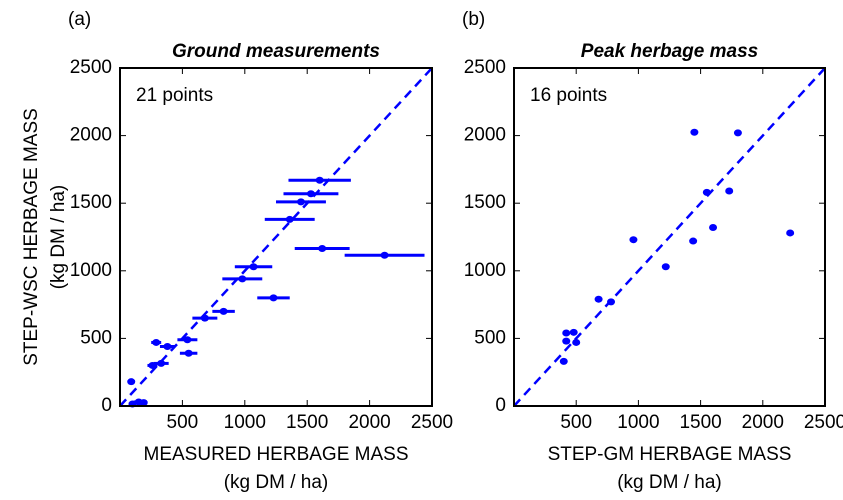 The height and width of the screenshot is (500, 843). I want to click on y-axis-label: STEP-WSC HERBAGE MASS, so click(31, 237).